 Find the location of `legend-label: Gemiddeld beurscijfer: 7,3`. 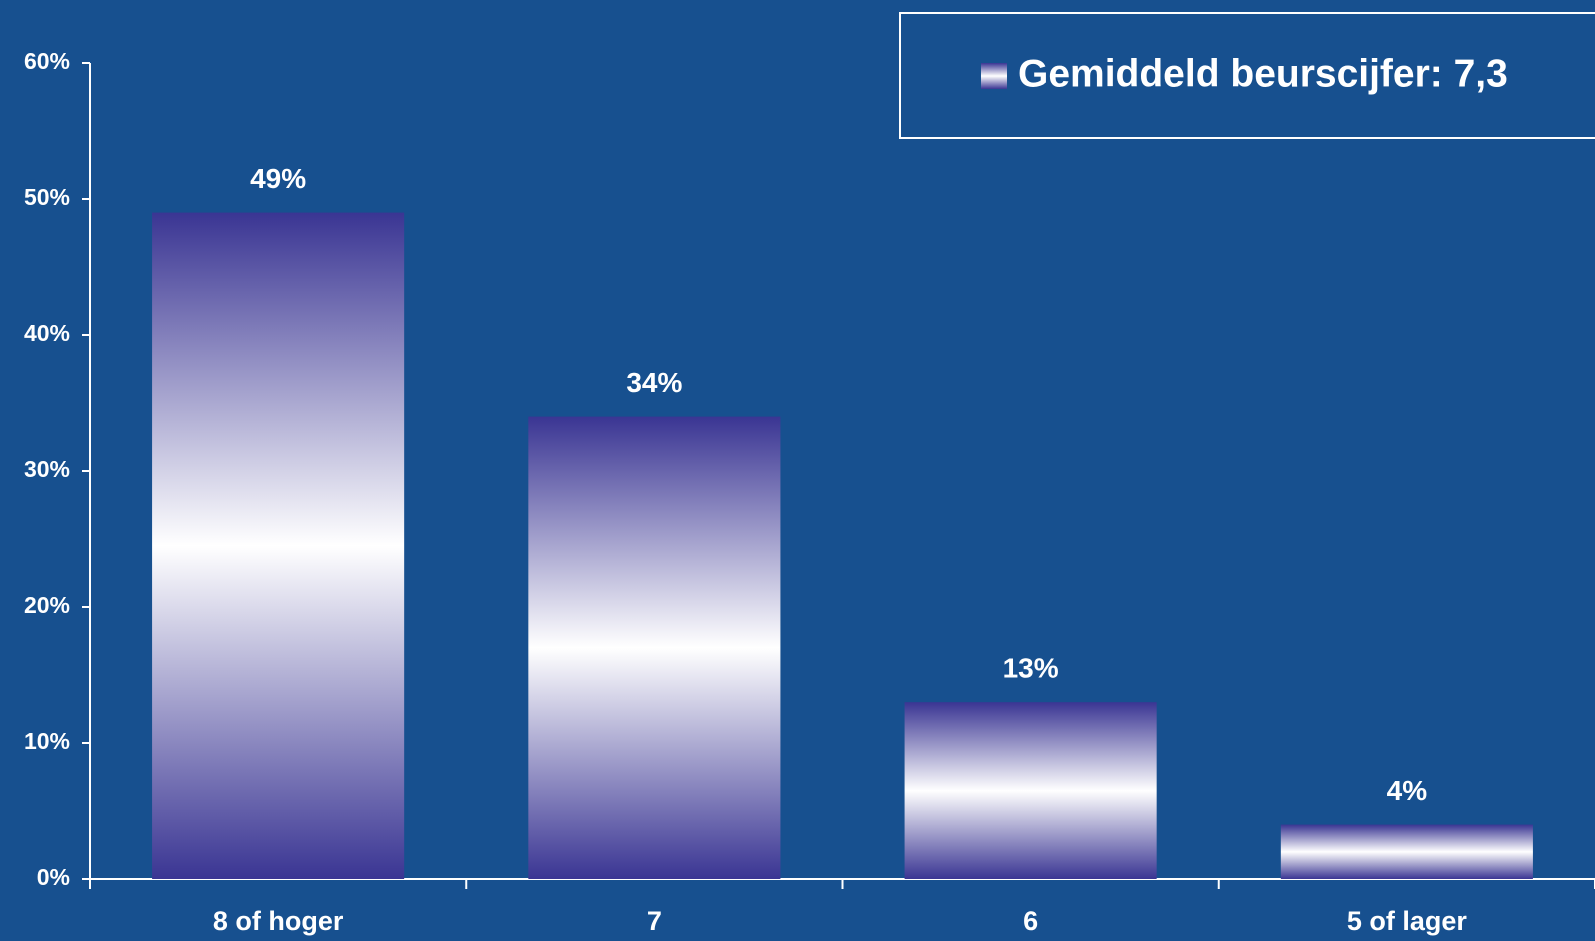

legend-label: Gemiddeld beurscijfer: 7,3 is located at coordinates (1263, 73).